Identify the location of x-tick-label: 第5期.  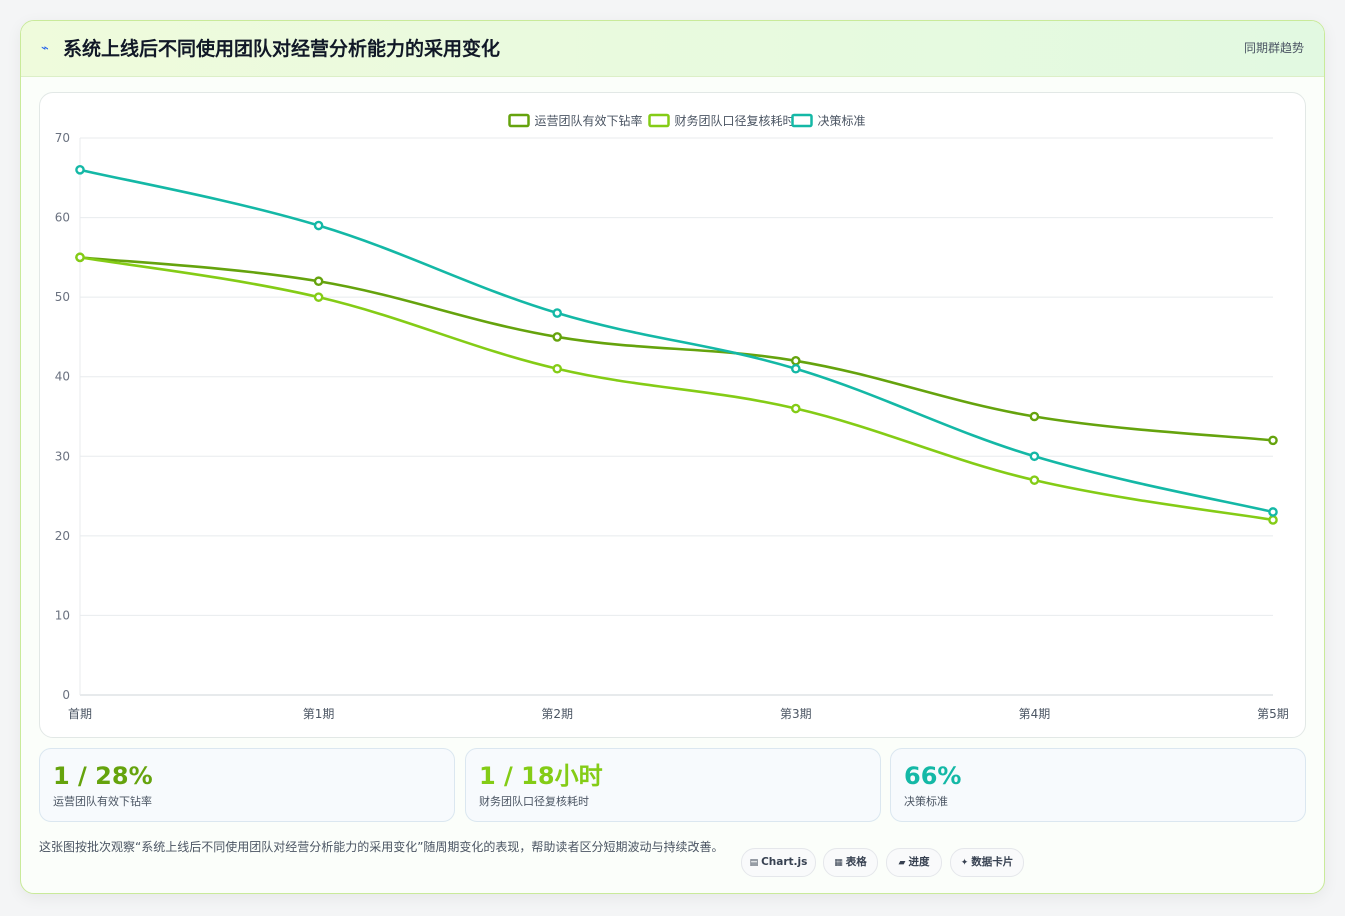
(1273, 714).